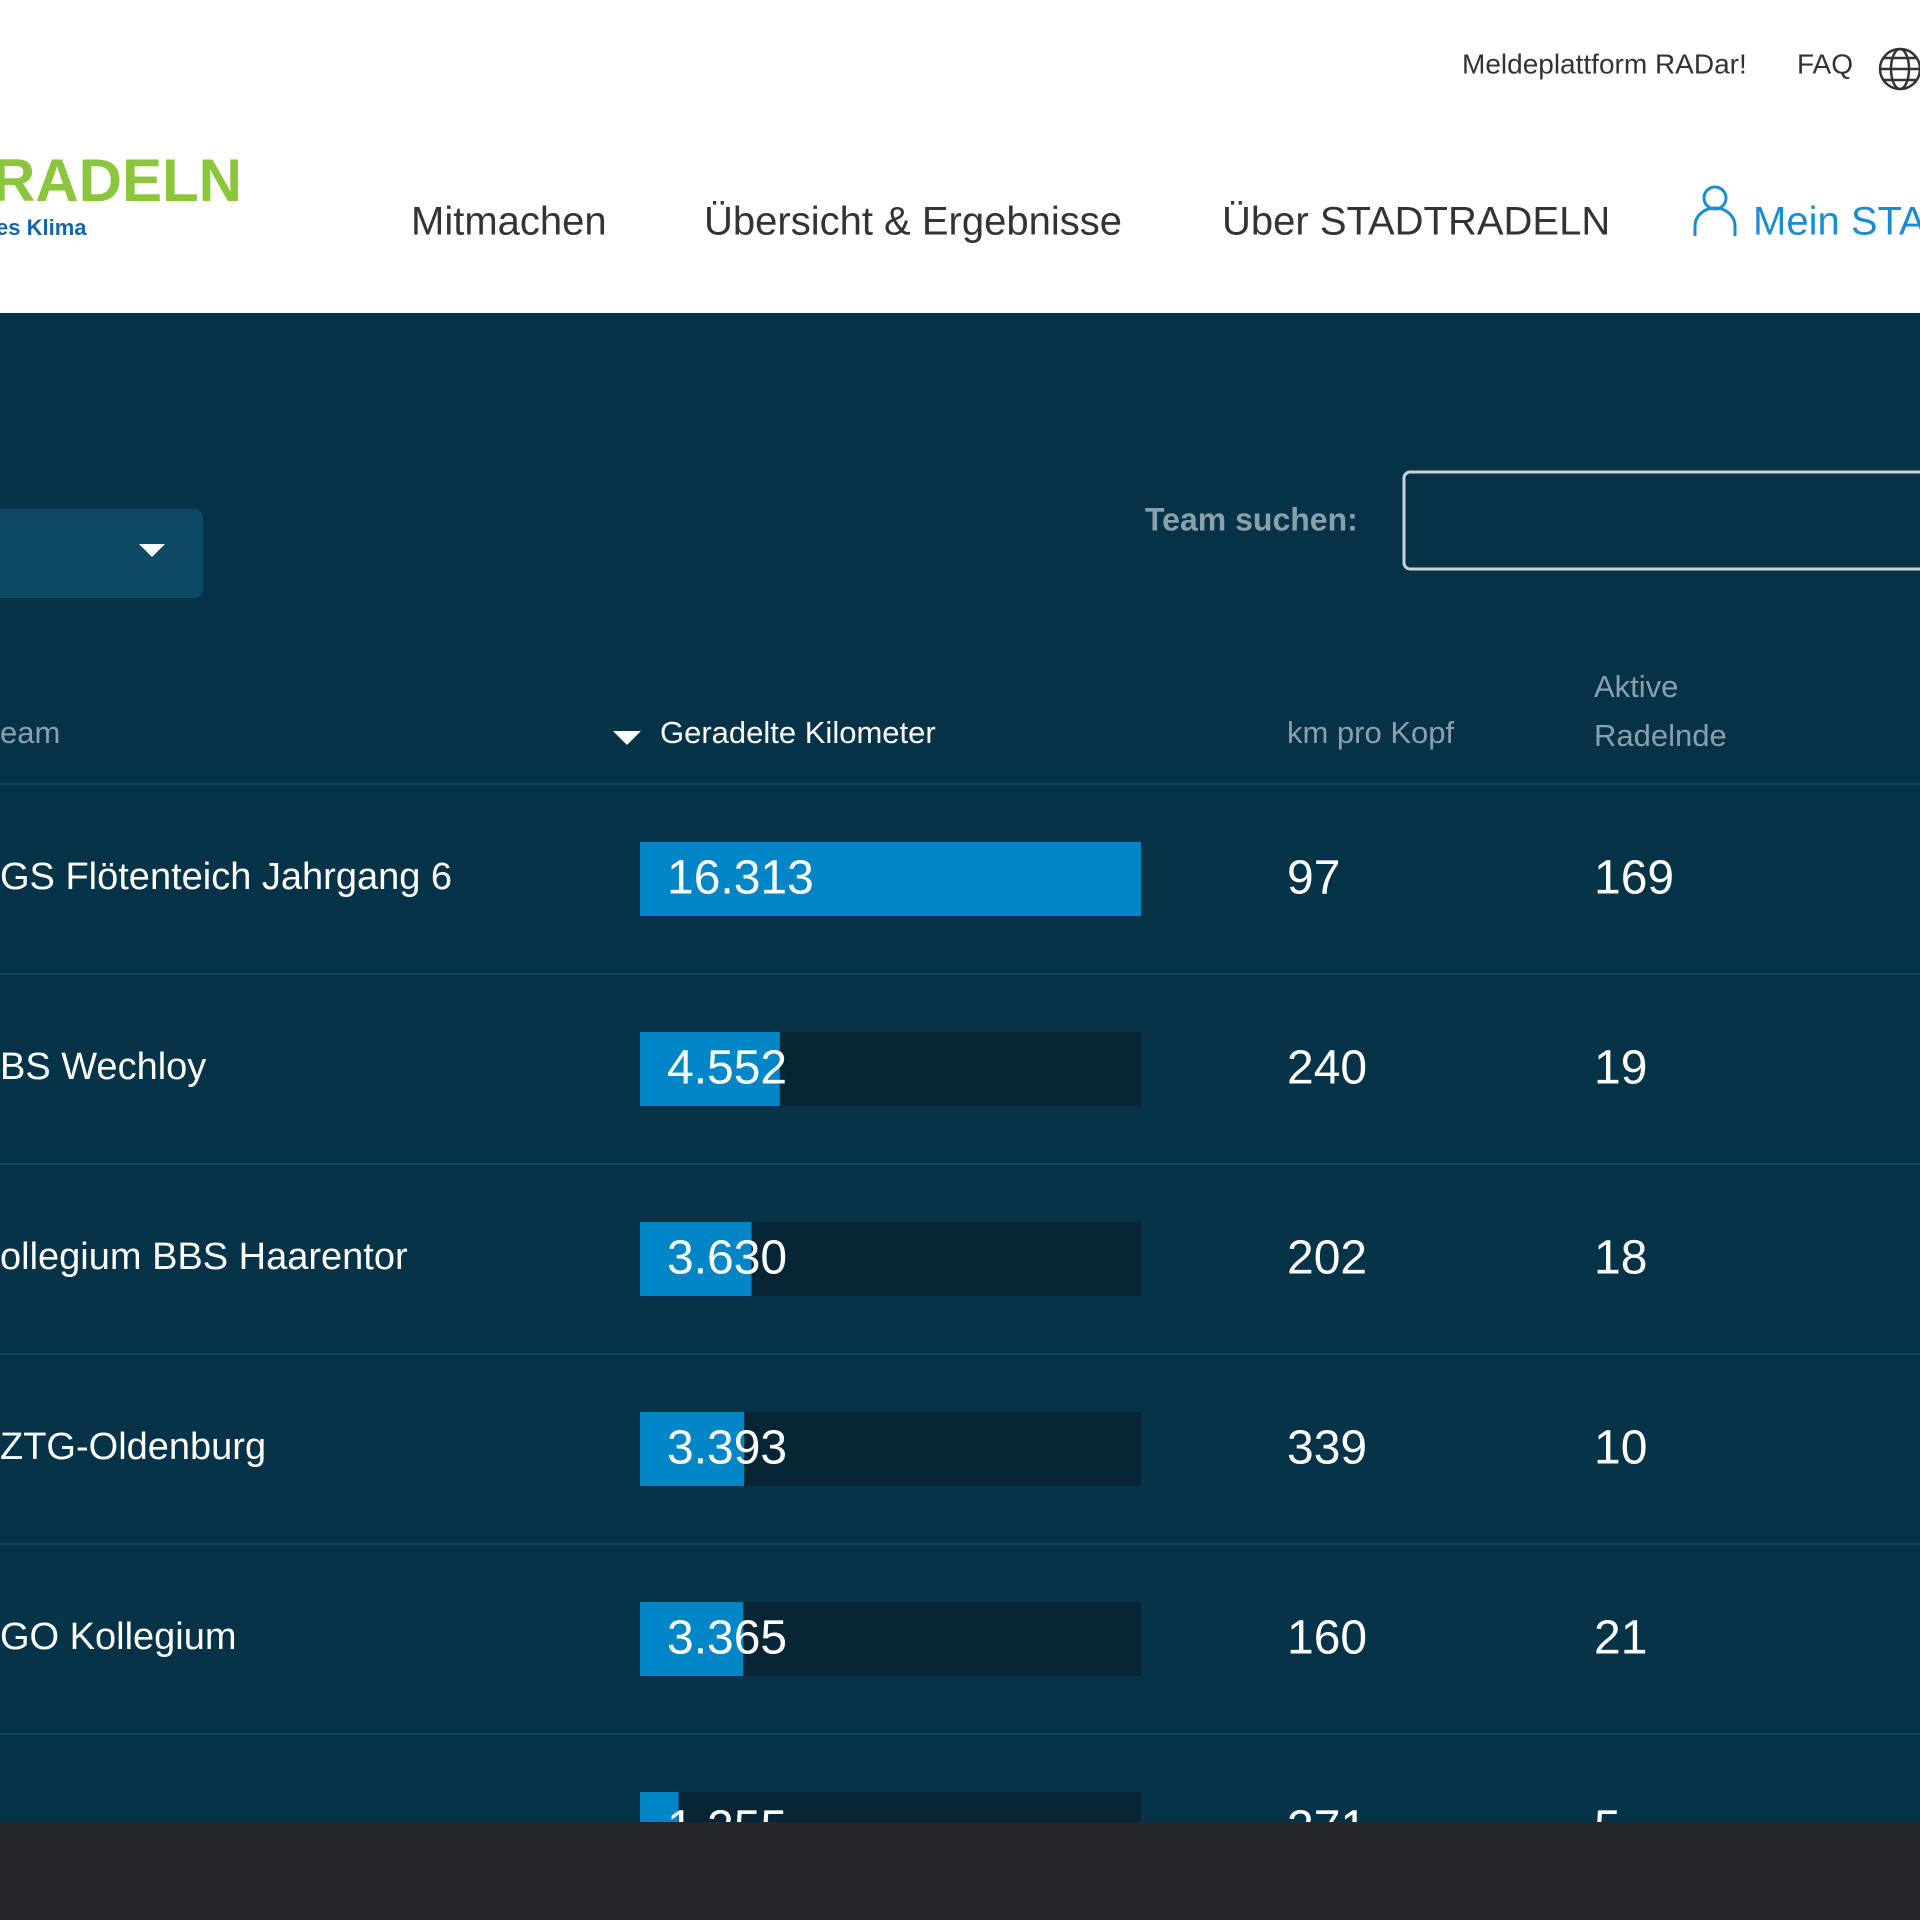 The height and width of the screenshot is (1925, 1920). What do you see at coordinates (727, 1448) in the screenshot?
I see `km-label: 3.393` at bounding box center [727, 1448].